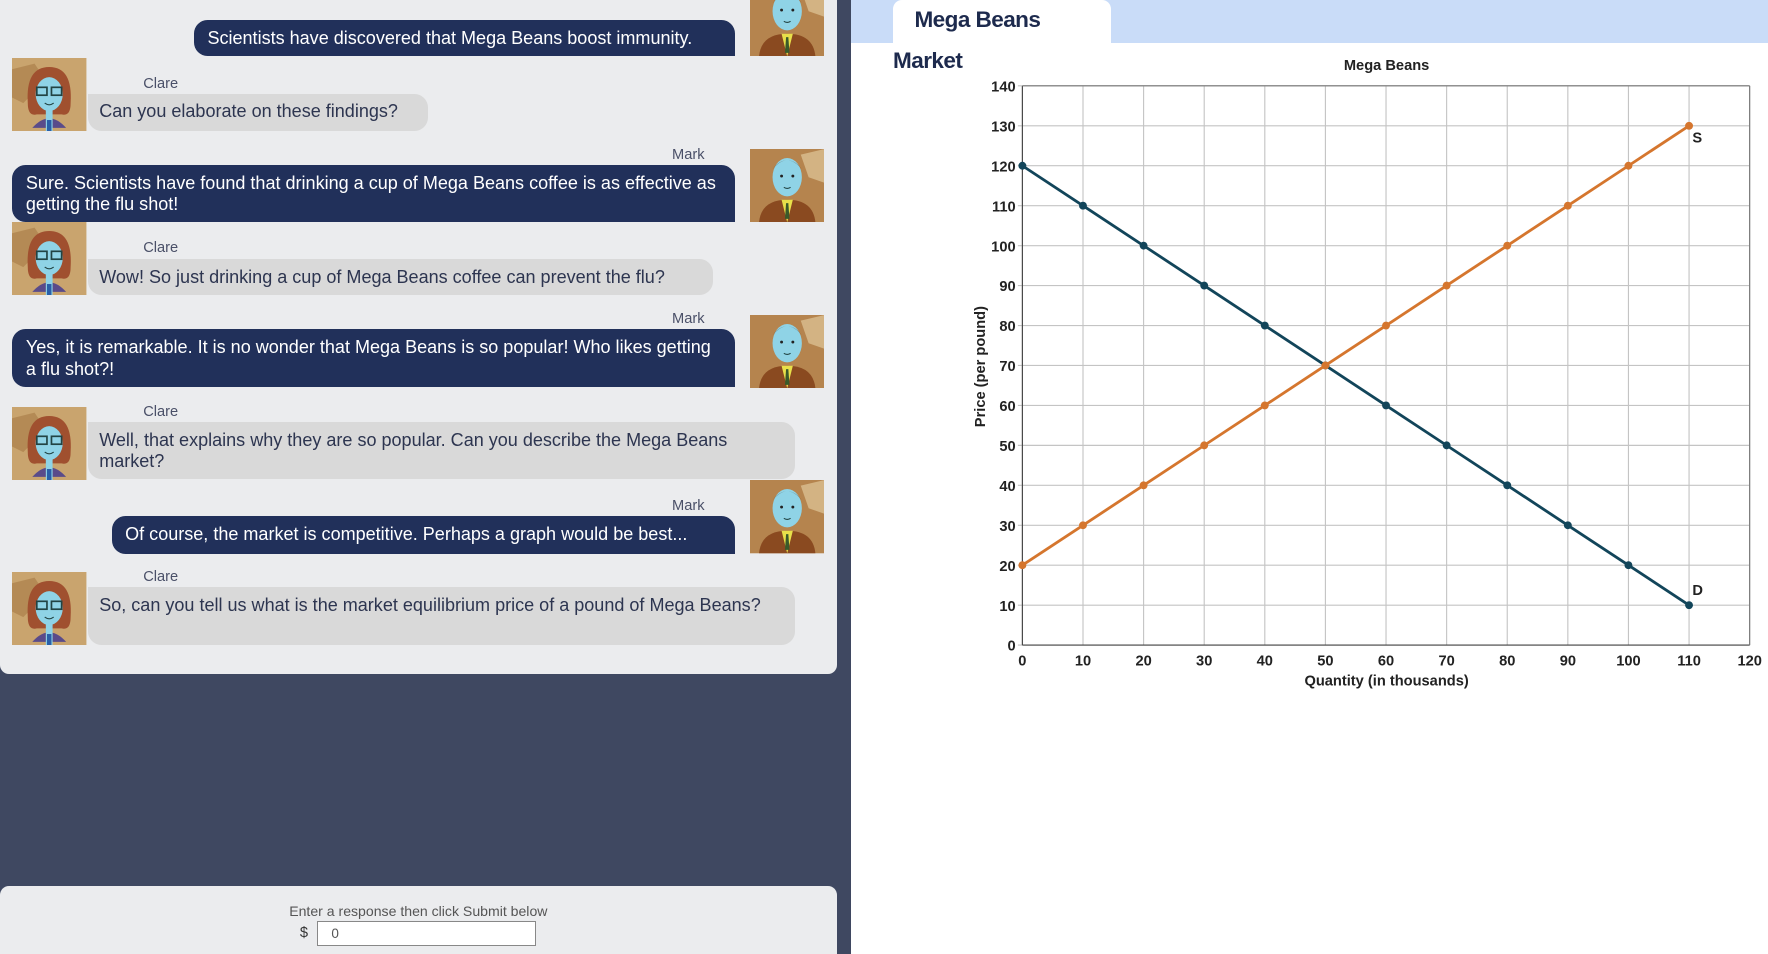 The height and width of the screenshot is (954, 1768). What do you see at coordinates (258, 112) in the screenshot?
I see `message-bubble: Can you elaborate on these findings?` at bounding box center [258, 112].